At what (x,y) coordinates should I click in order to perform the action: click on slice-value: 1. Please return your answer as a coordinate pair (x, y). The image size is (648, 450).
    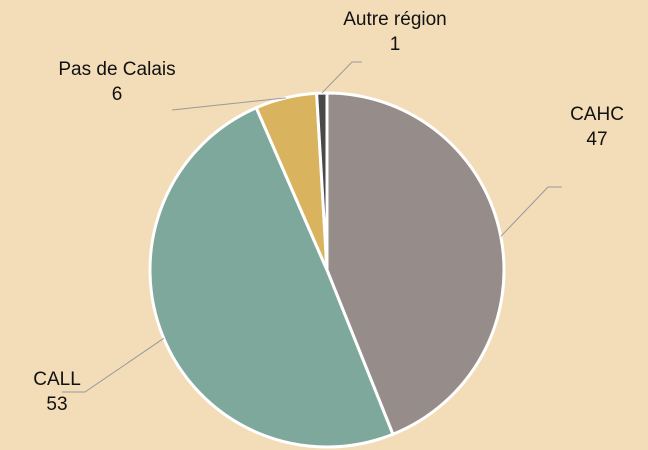
    Looking at the image, I should click on (395, 44).